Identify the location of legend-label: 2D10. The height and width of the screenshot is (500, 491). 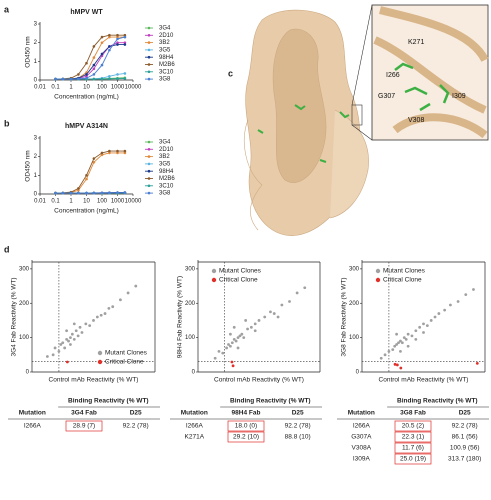
(166, 150).